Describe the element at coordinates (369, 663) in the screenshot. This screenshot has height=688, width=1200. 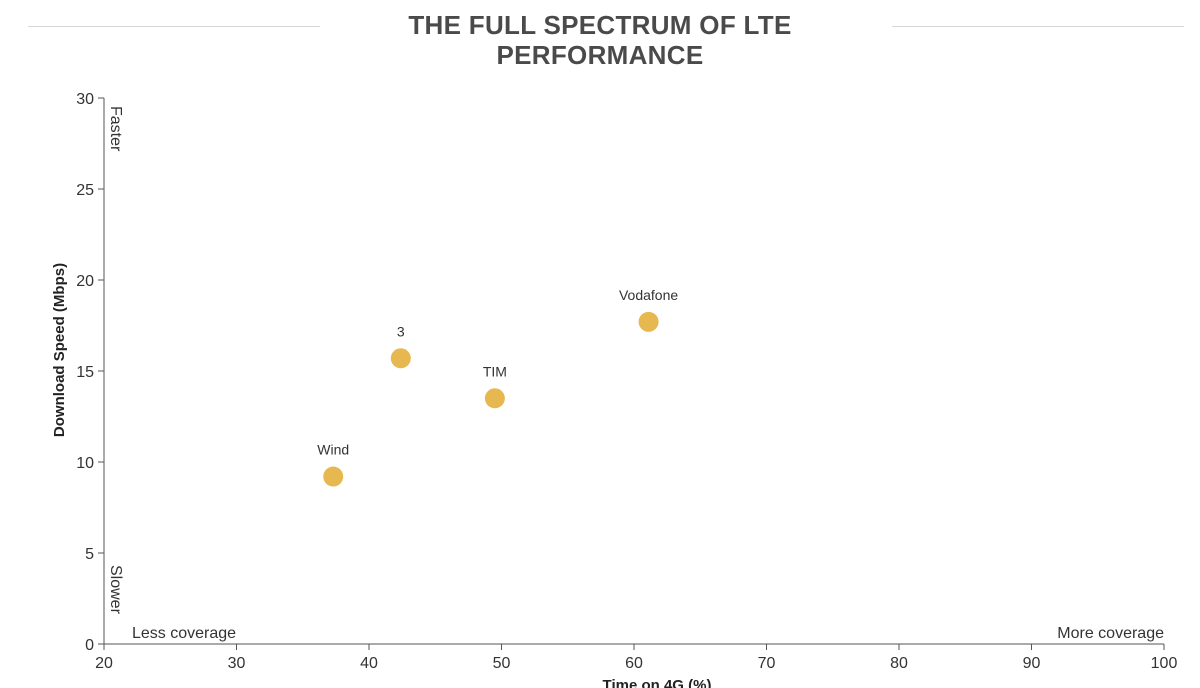
I see `x-tick-label: 40` at that location.